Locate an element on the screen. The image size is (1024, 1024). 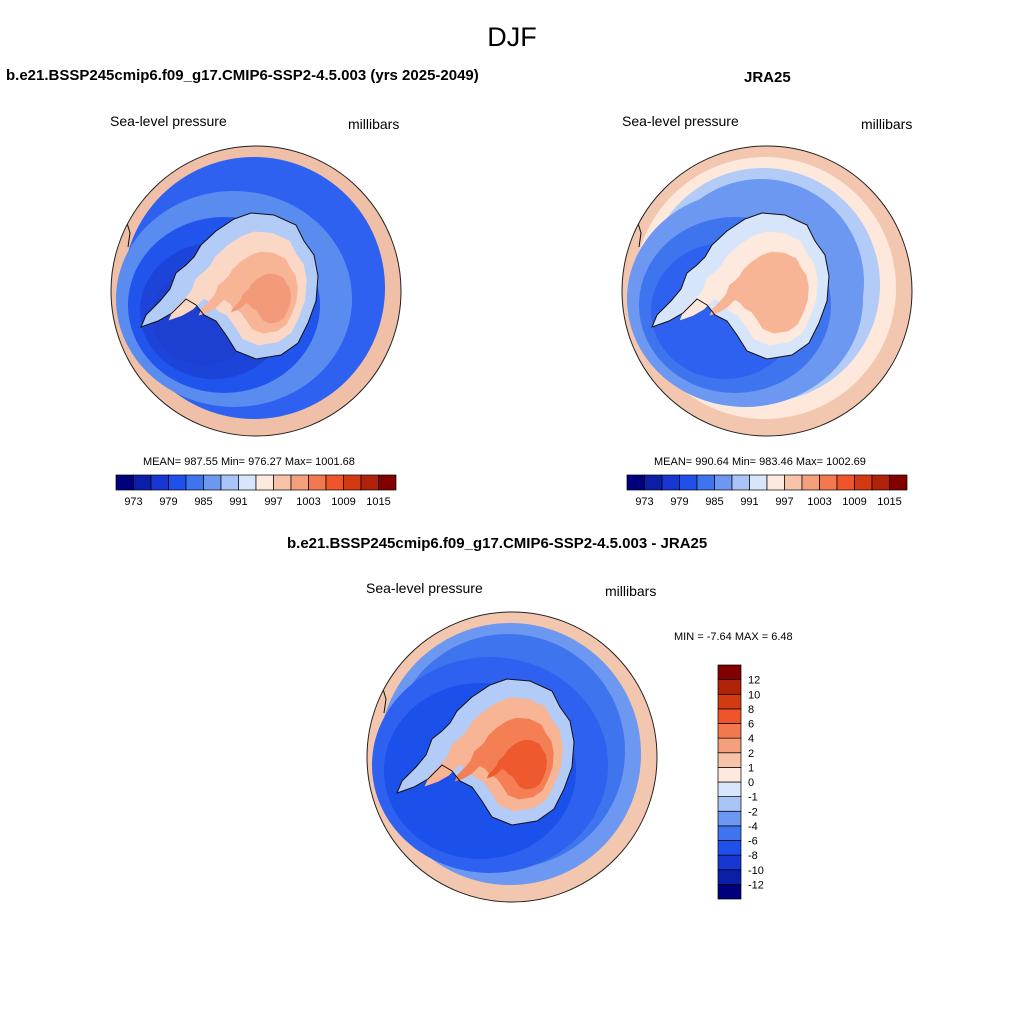
panel2-title: JRA25 is located at coordinates (767, 77).